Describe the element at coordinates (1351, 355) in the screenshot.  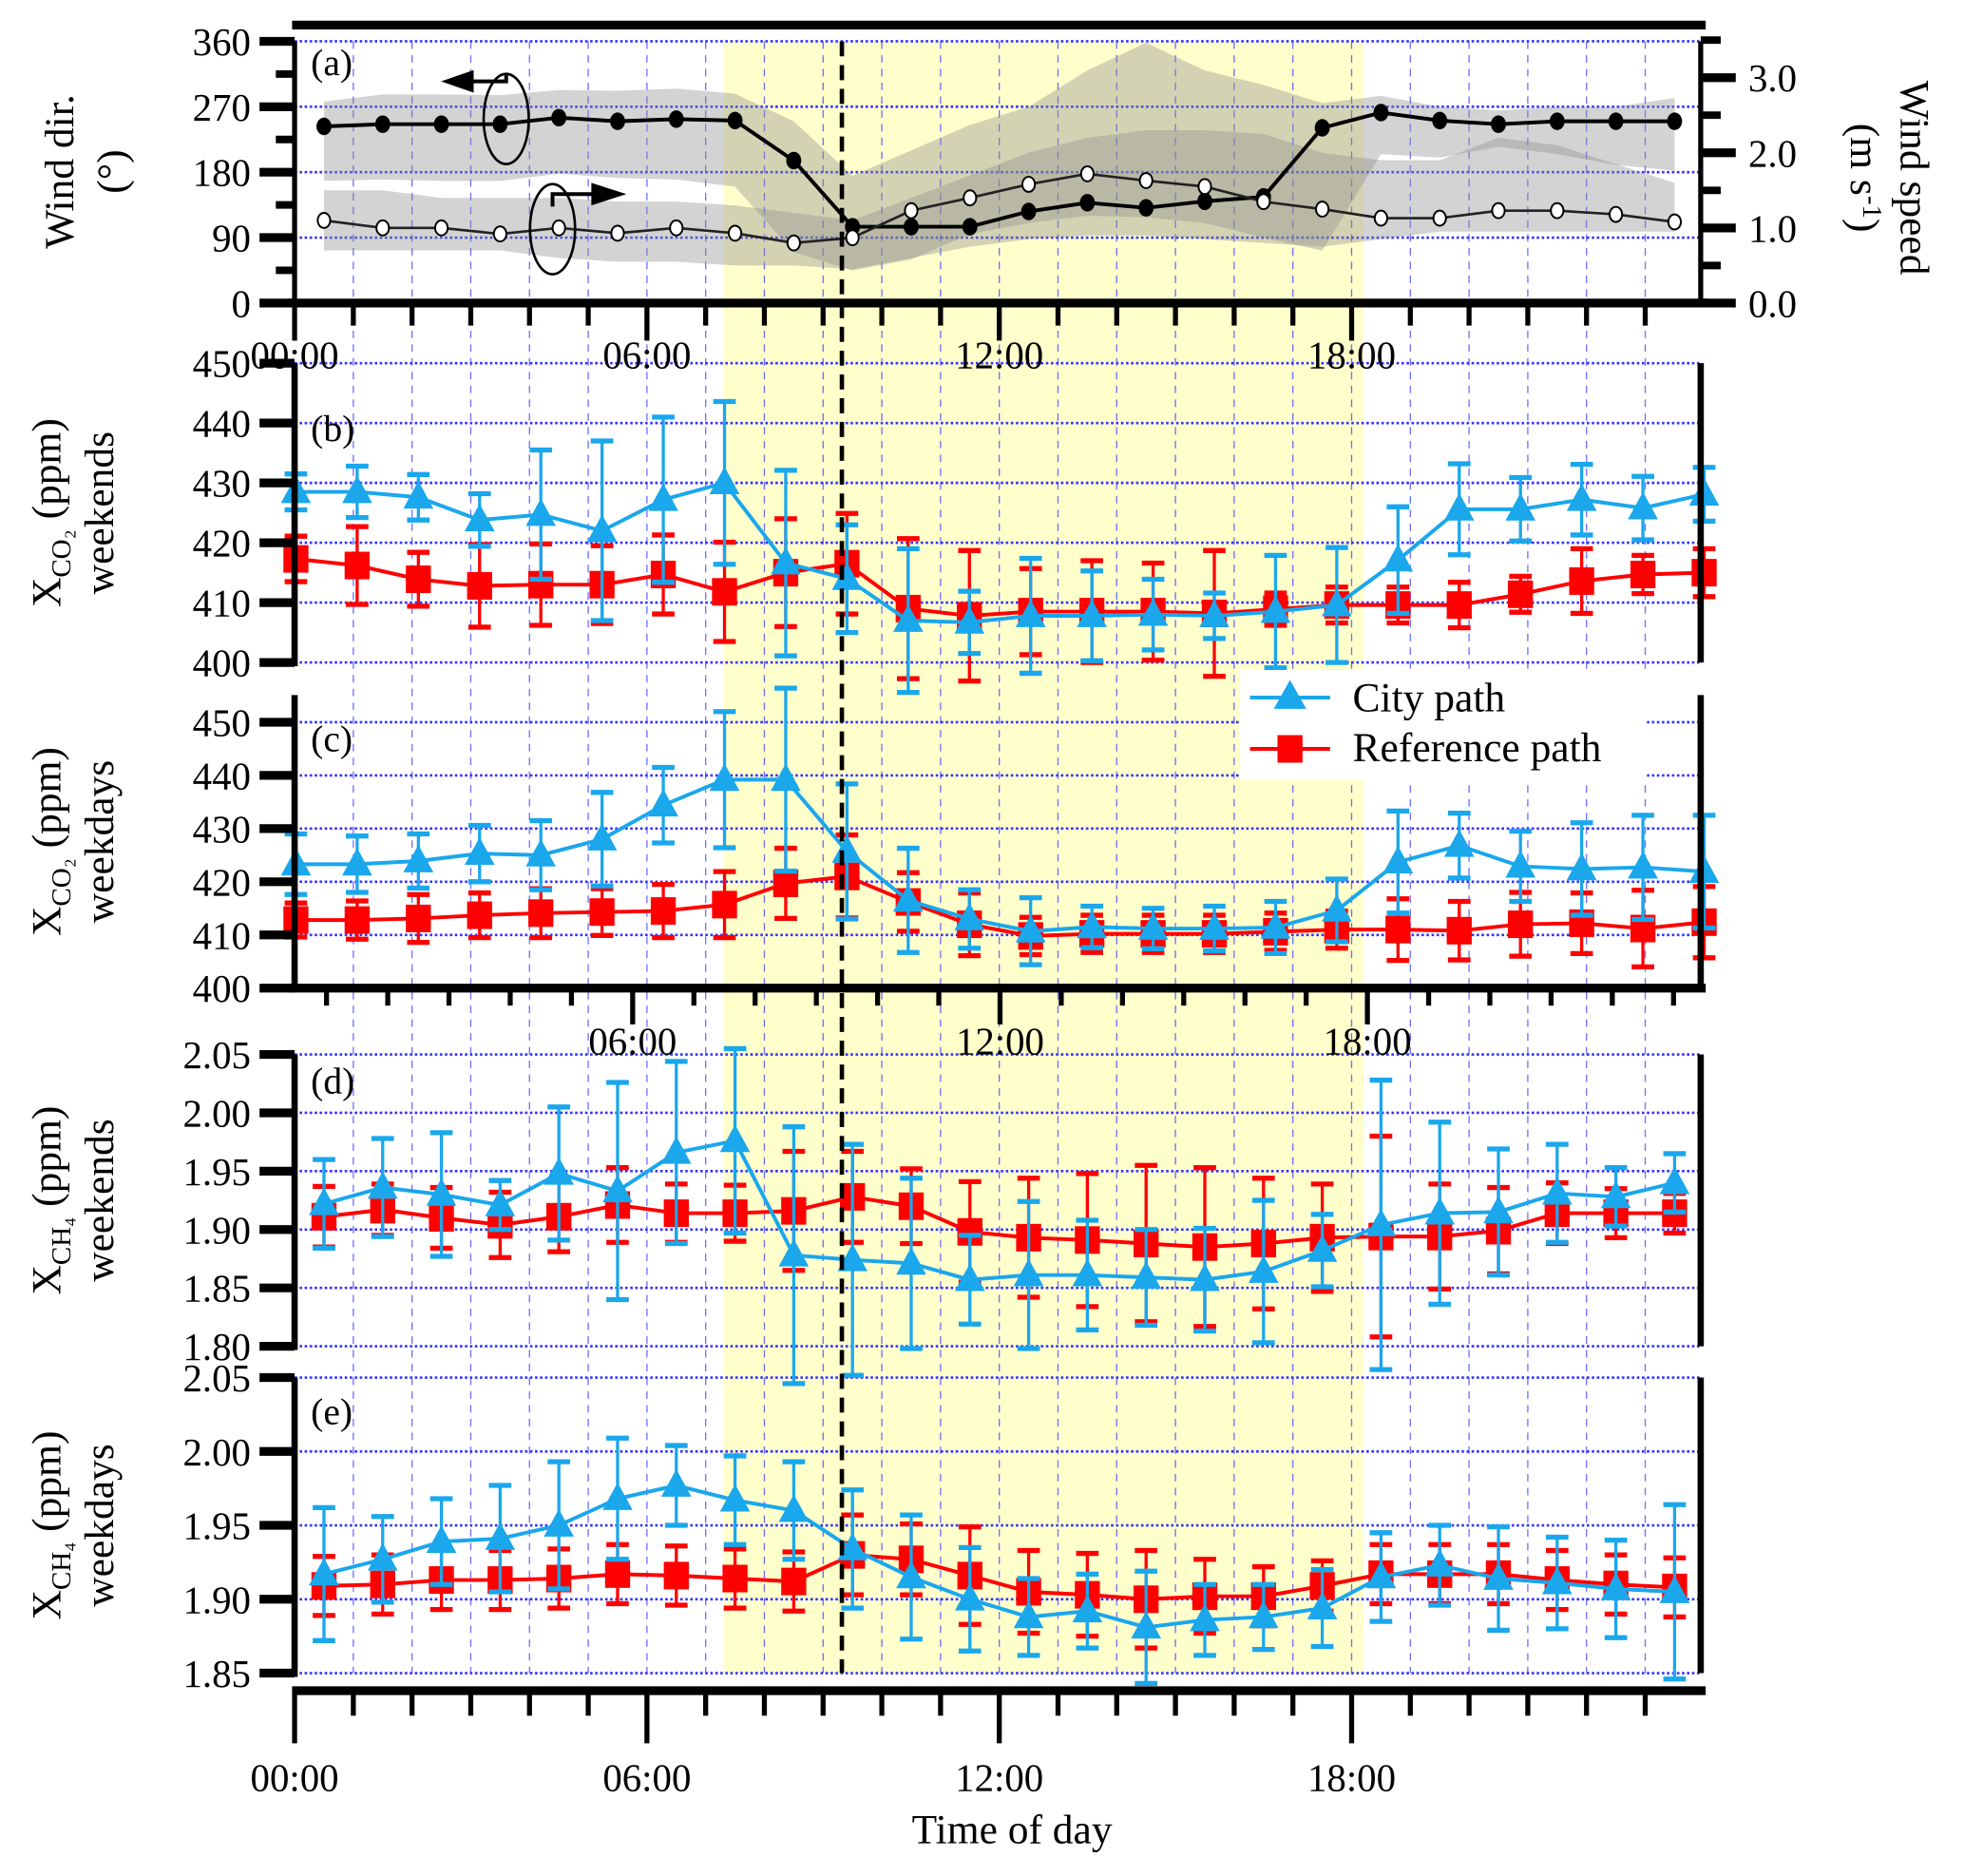
I see `x-tick-label: 18:00` at that location.